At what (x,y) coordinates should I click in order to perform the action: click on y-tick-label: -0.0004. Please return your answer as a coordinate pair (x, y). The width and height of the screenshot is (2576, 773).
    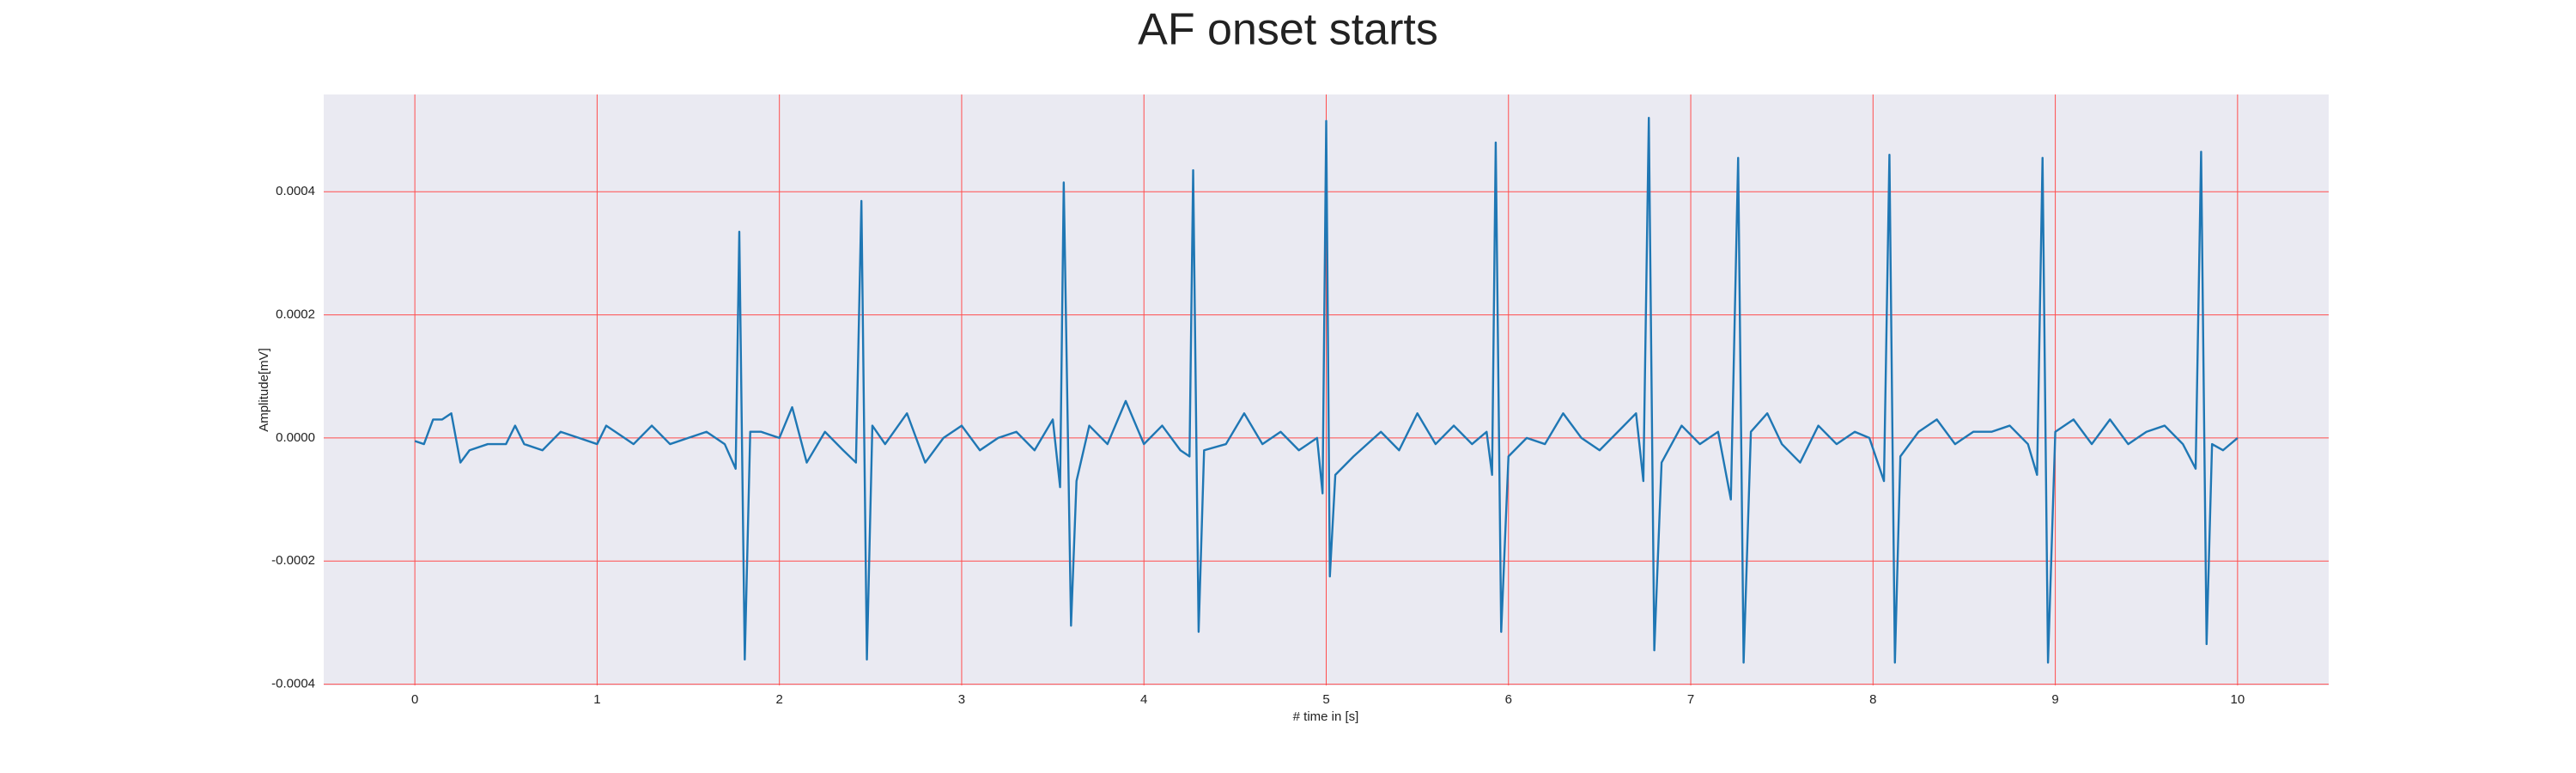
    Looking at the image, I should click on (293, 684).